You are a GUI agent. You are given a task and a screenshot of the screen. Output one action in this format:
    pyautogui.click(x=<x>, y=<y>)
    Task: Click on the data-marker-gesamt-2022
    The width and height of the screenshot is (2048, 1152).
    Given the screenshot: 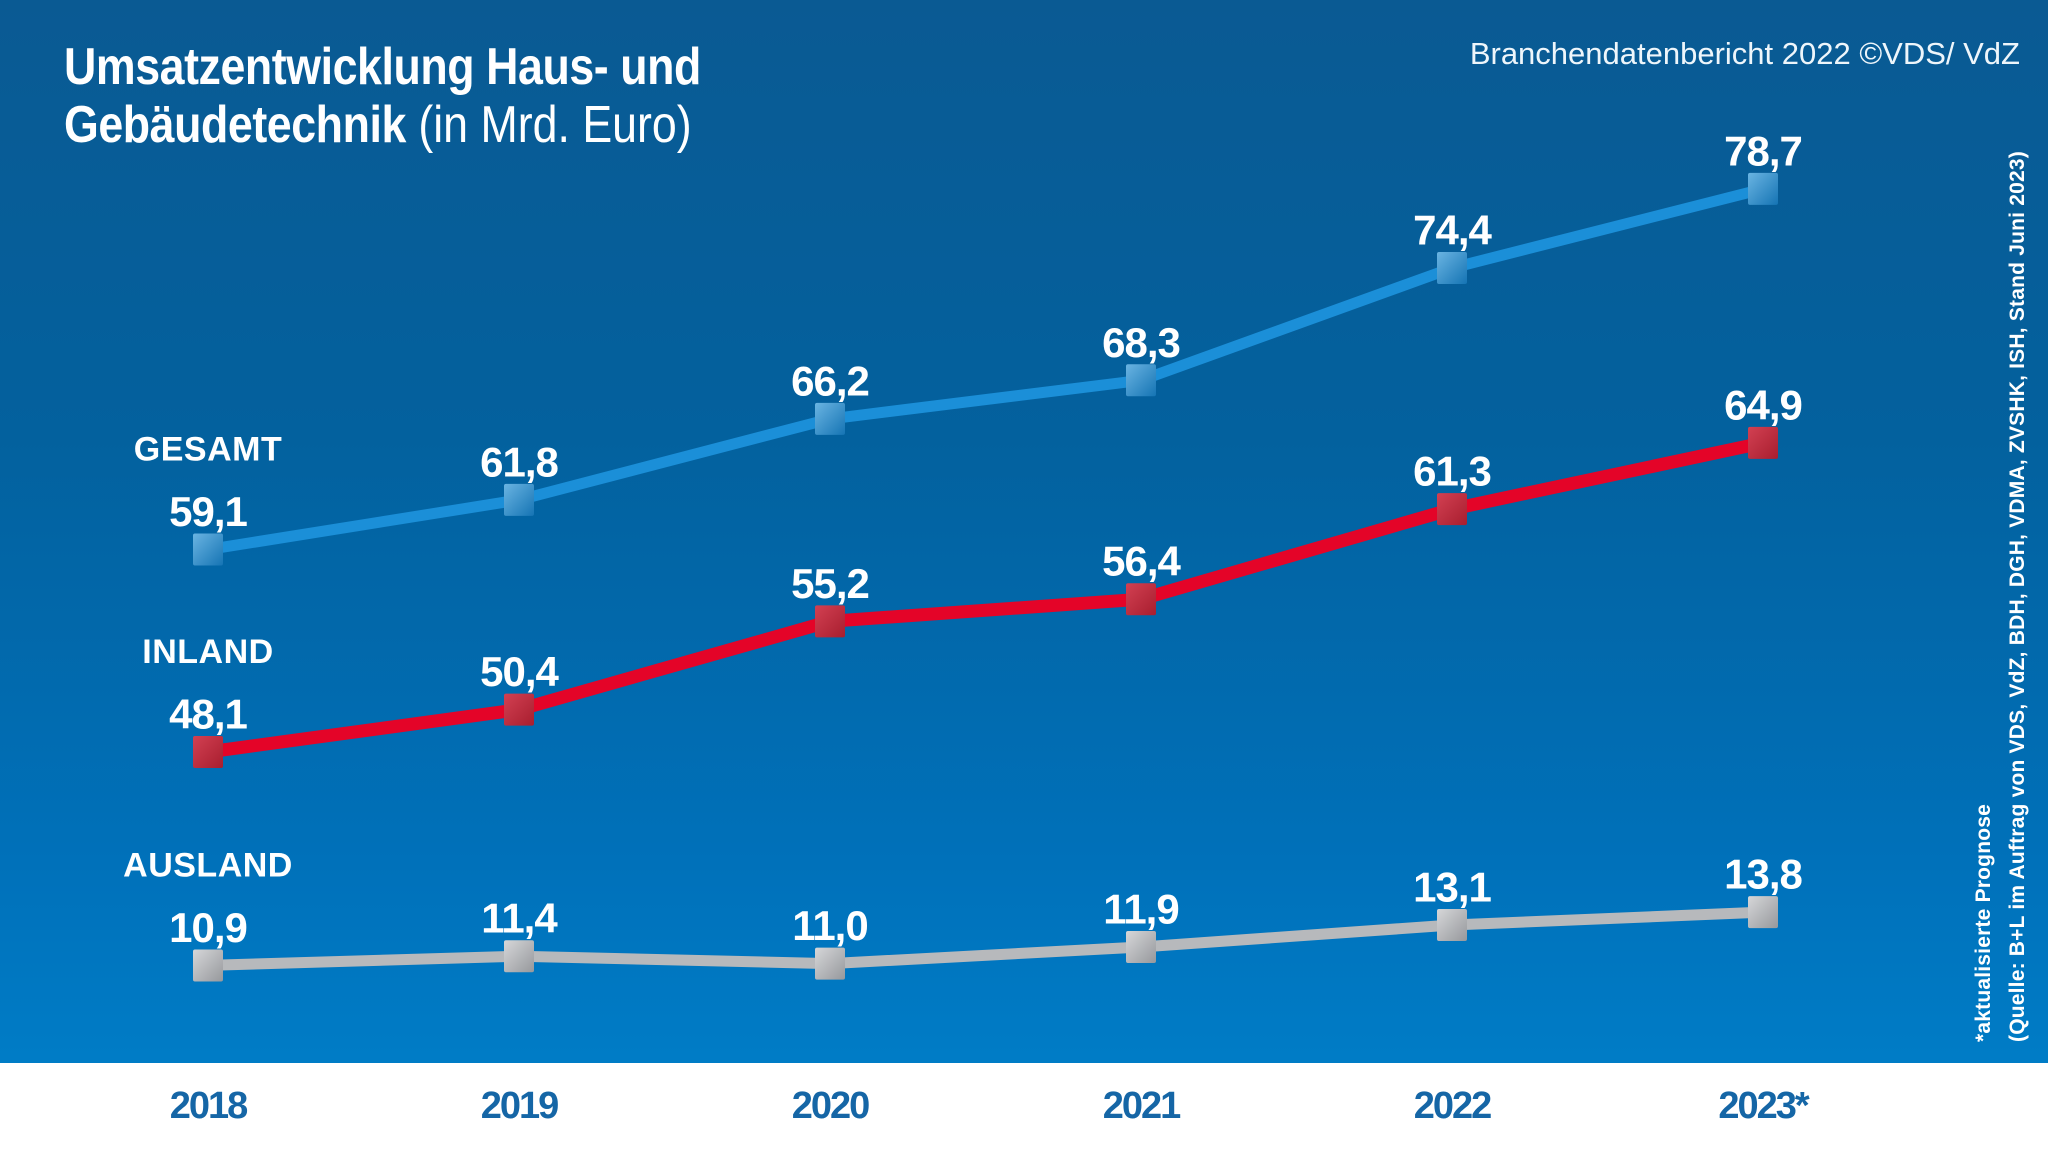 What is the action you would take?
    pyautogui.click(x=1452, y=268)
    